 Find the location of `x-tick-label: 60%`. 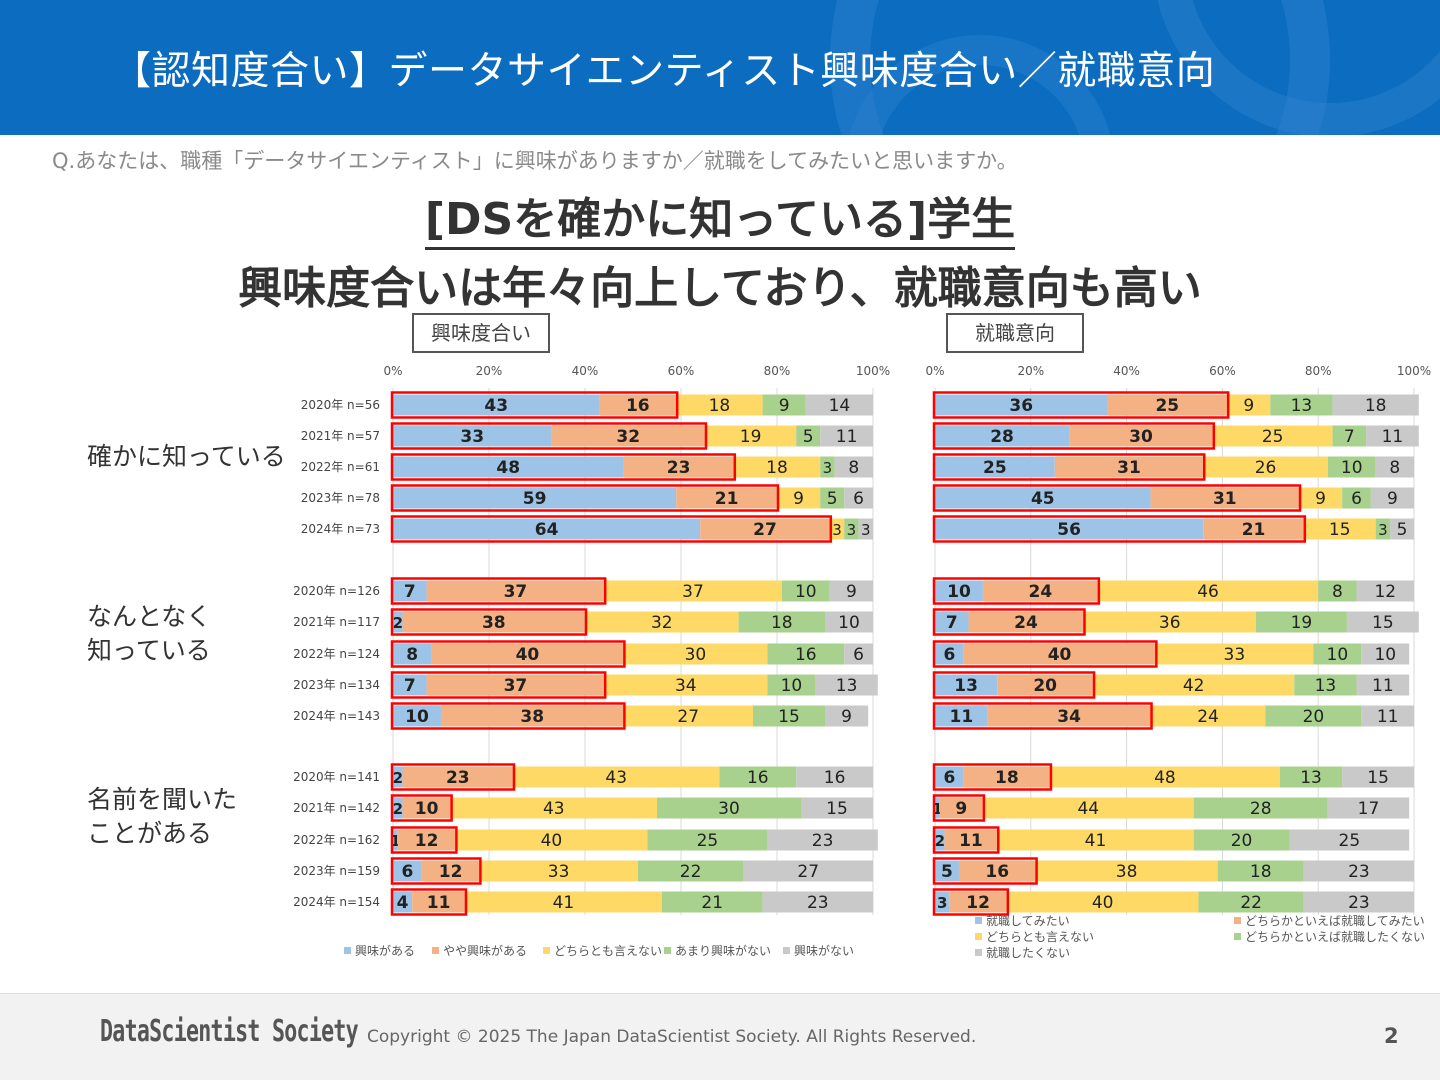

x-tick-label: 60% is located at coordinates (681, 371).